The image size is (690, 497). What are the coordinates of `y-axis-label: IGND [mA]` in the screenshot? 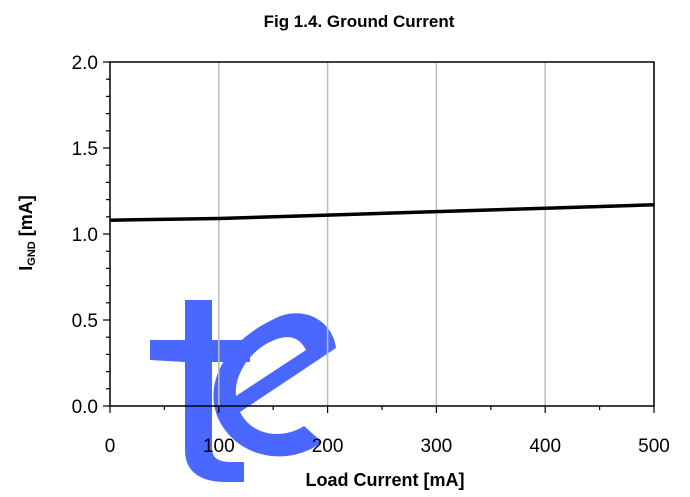 It's located at (27, 232).